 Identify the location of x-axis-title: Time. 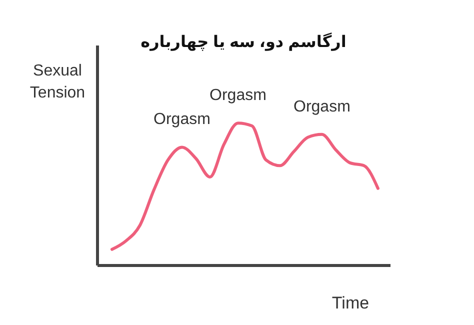
(351, 303).